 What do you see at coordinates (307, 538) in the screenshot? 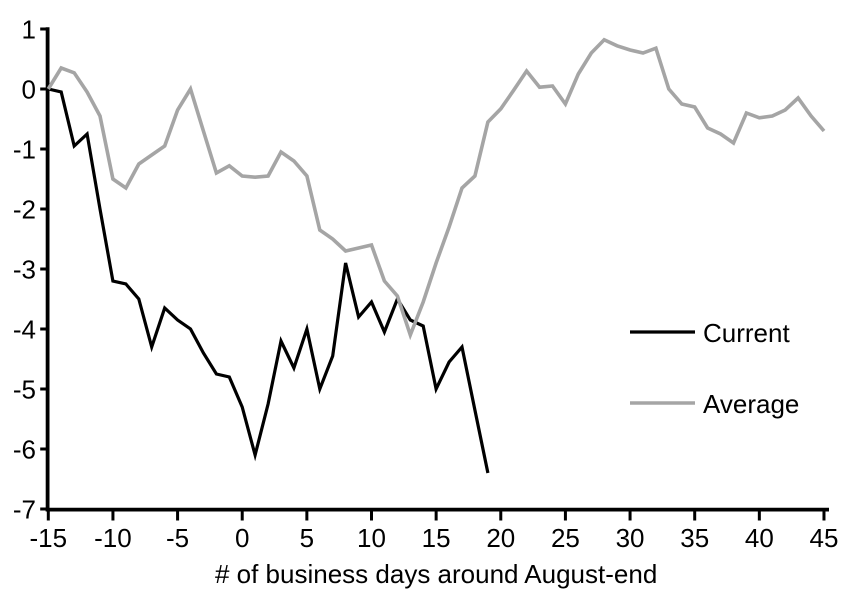
I see `x-axis-tick-label: 5` at bounding box center [307, 538].